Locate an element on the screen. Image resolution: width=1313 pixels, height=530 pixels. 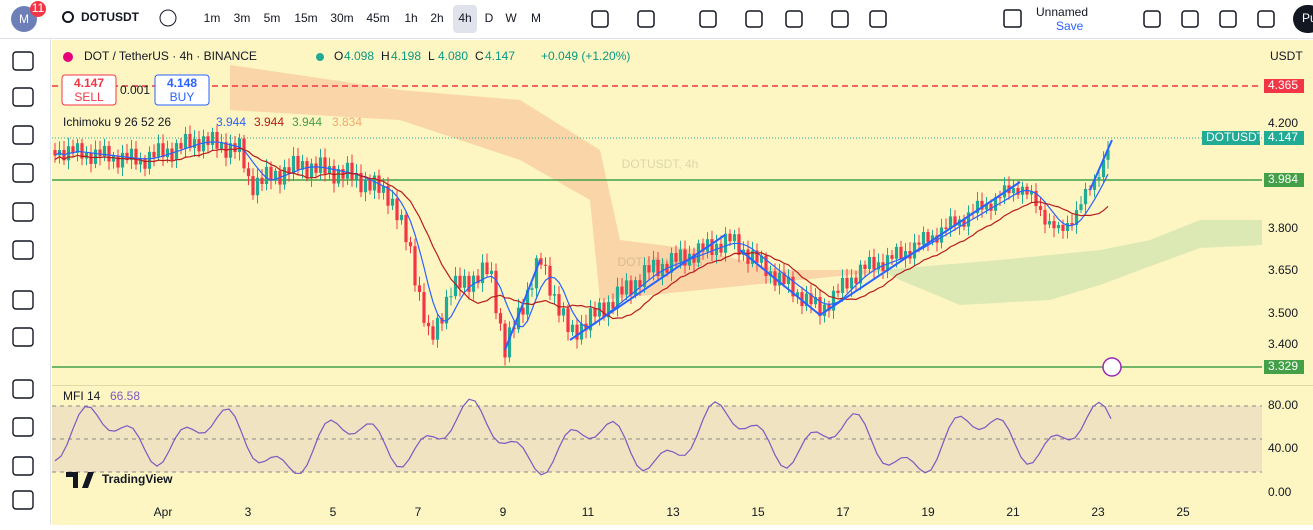
time-label: 13 is located at coordinates (673, 512).